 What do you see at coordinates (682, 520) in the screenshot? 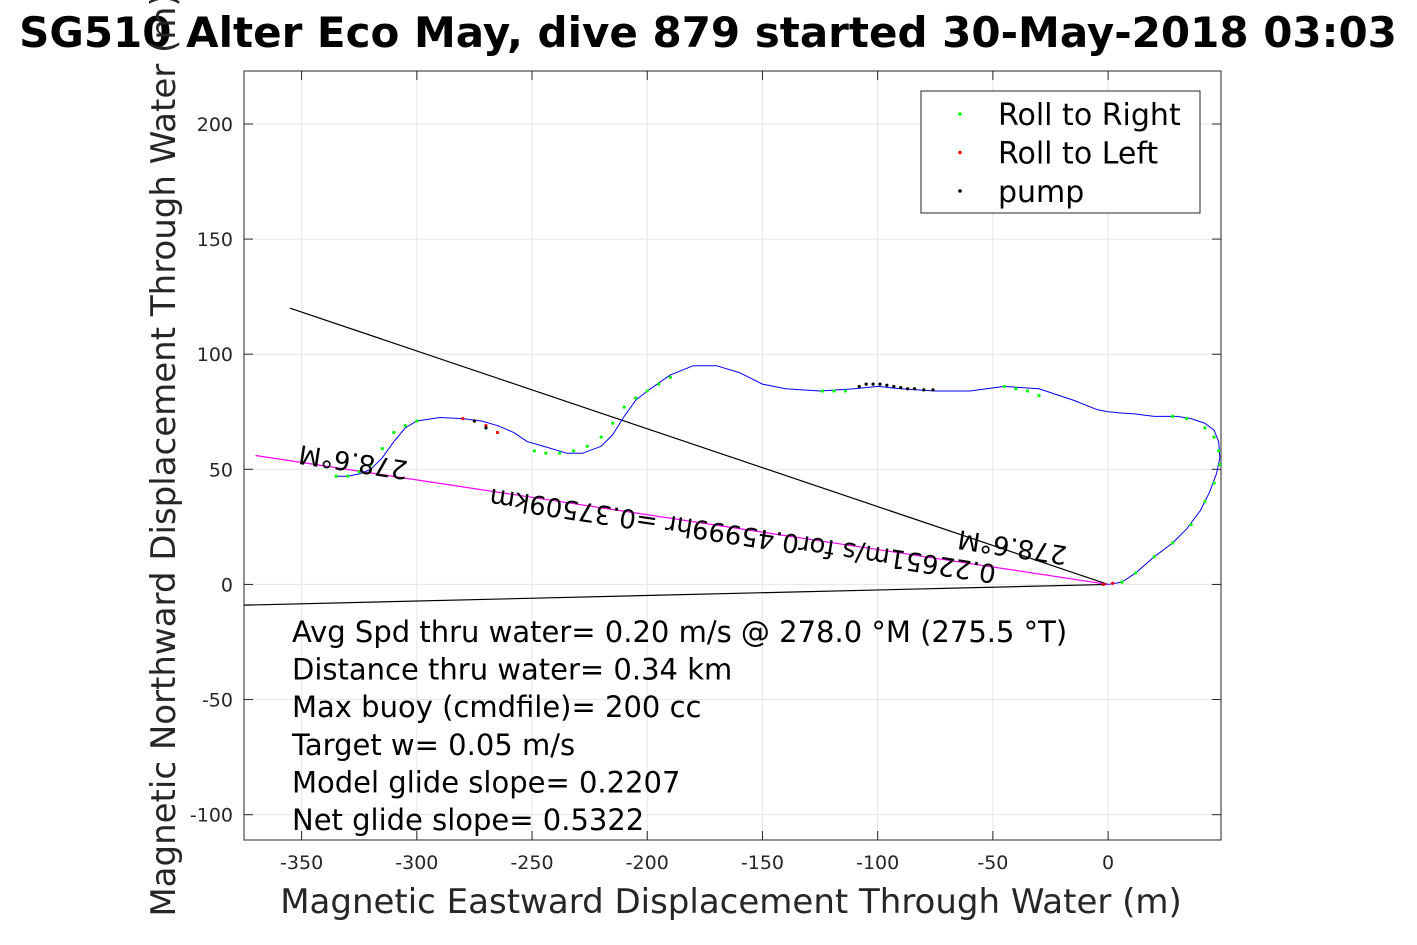
I see `net-displacement-line` at bounding box center [682, 520].